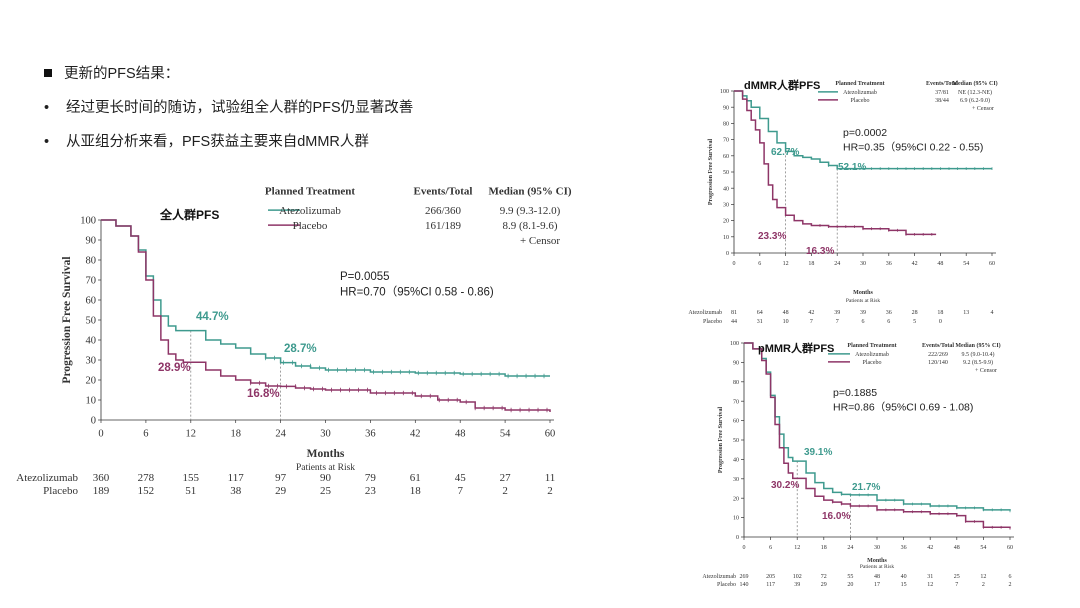  Describe the element at coordinates (975, 92) in the screenshot. I see `legend-median: NE (12.3-NE)` at that location.